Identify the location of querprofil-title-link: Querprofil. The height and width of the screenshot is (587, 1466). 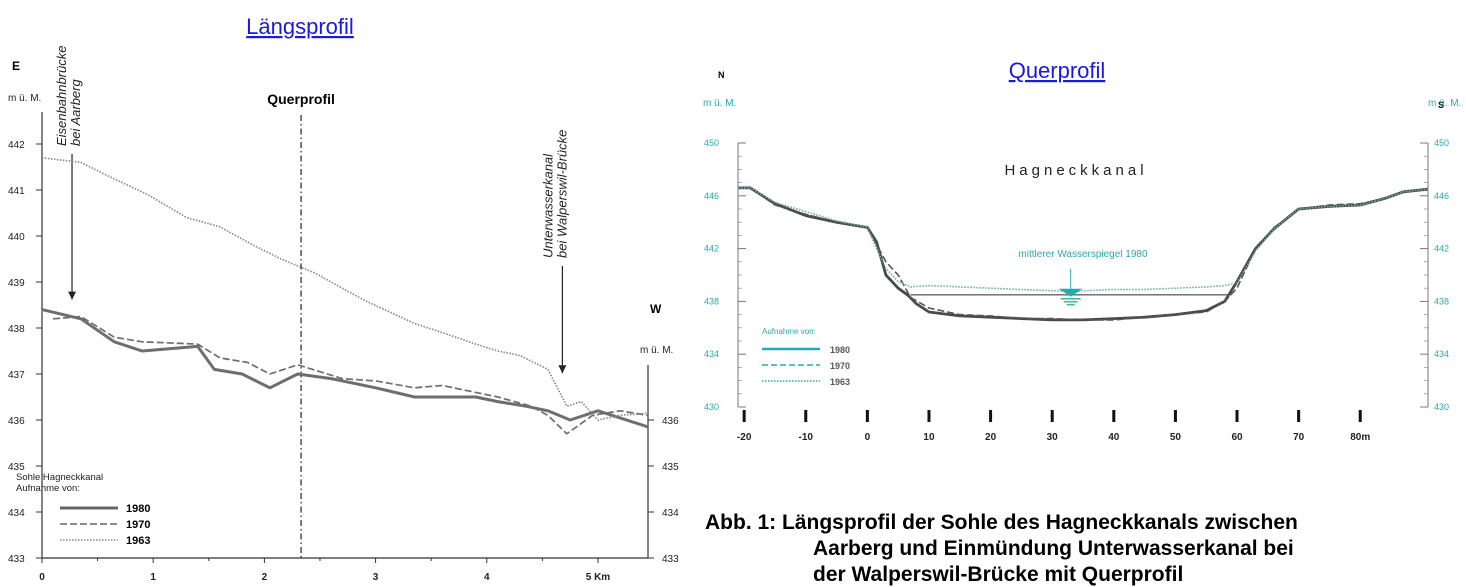
(1057, 70).